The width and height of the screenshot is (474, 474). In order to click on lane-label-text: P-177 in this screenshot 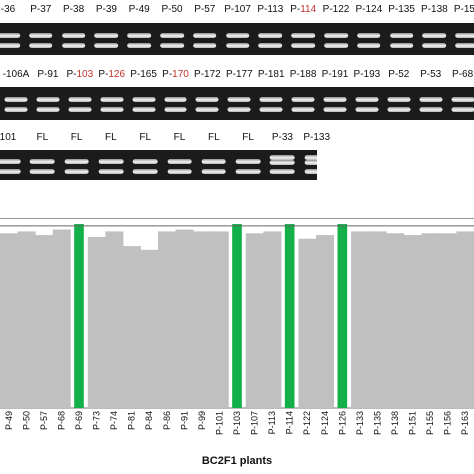, I will do `click(239, 74)`.